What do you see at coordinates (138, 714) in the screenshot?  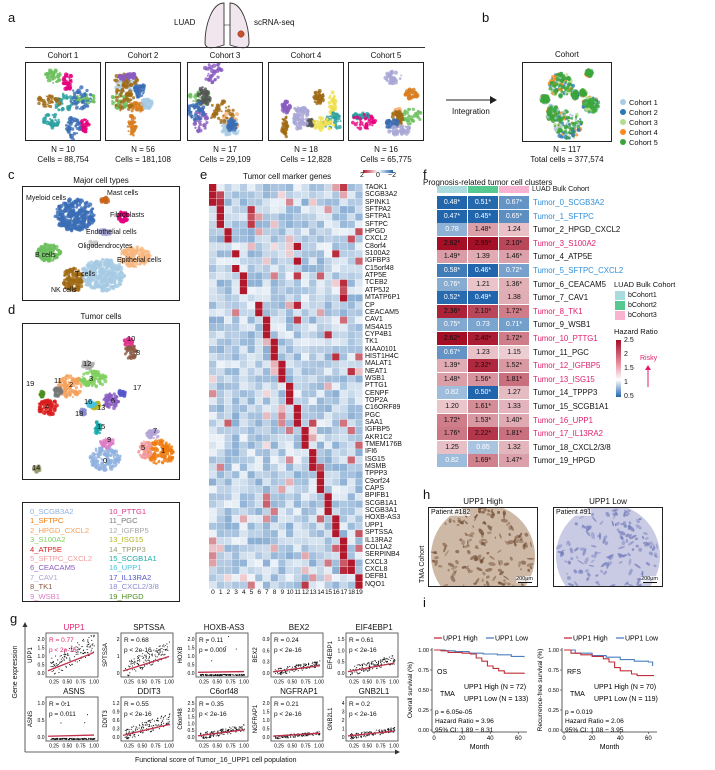 I see `correlation-p: p < 2e-16` at bounding box center [138, 714].